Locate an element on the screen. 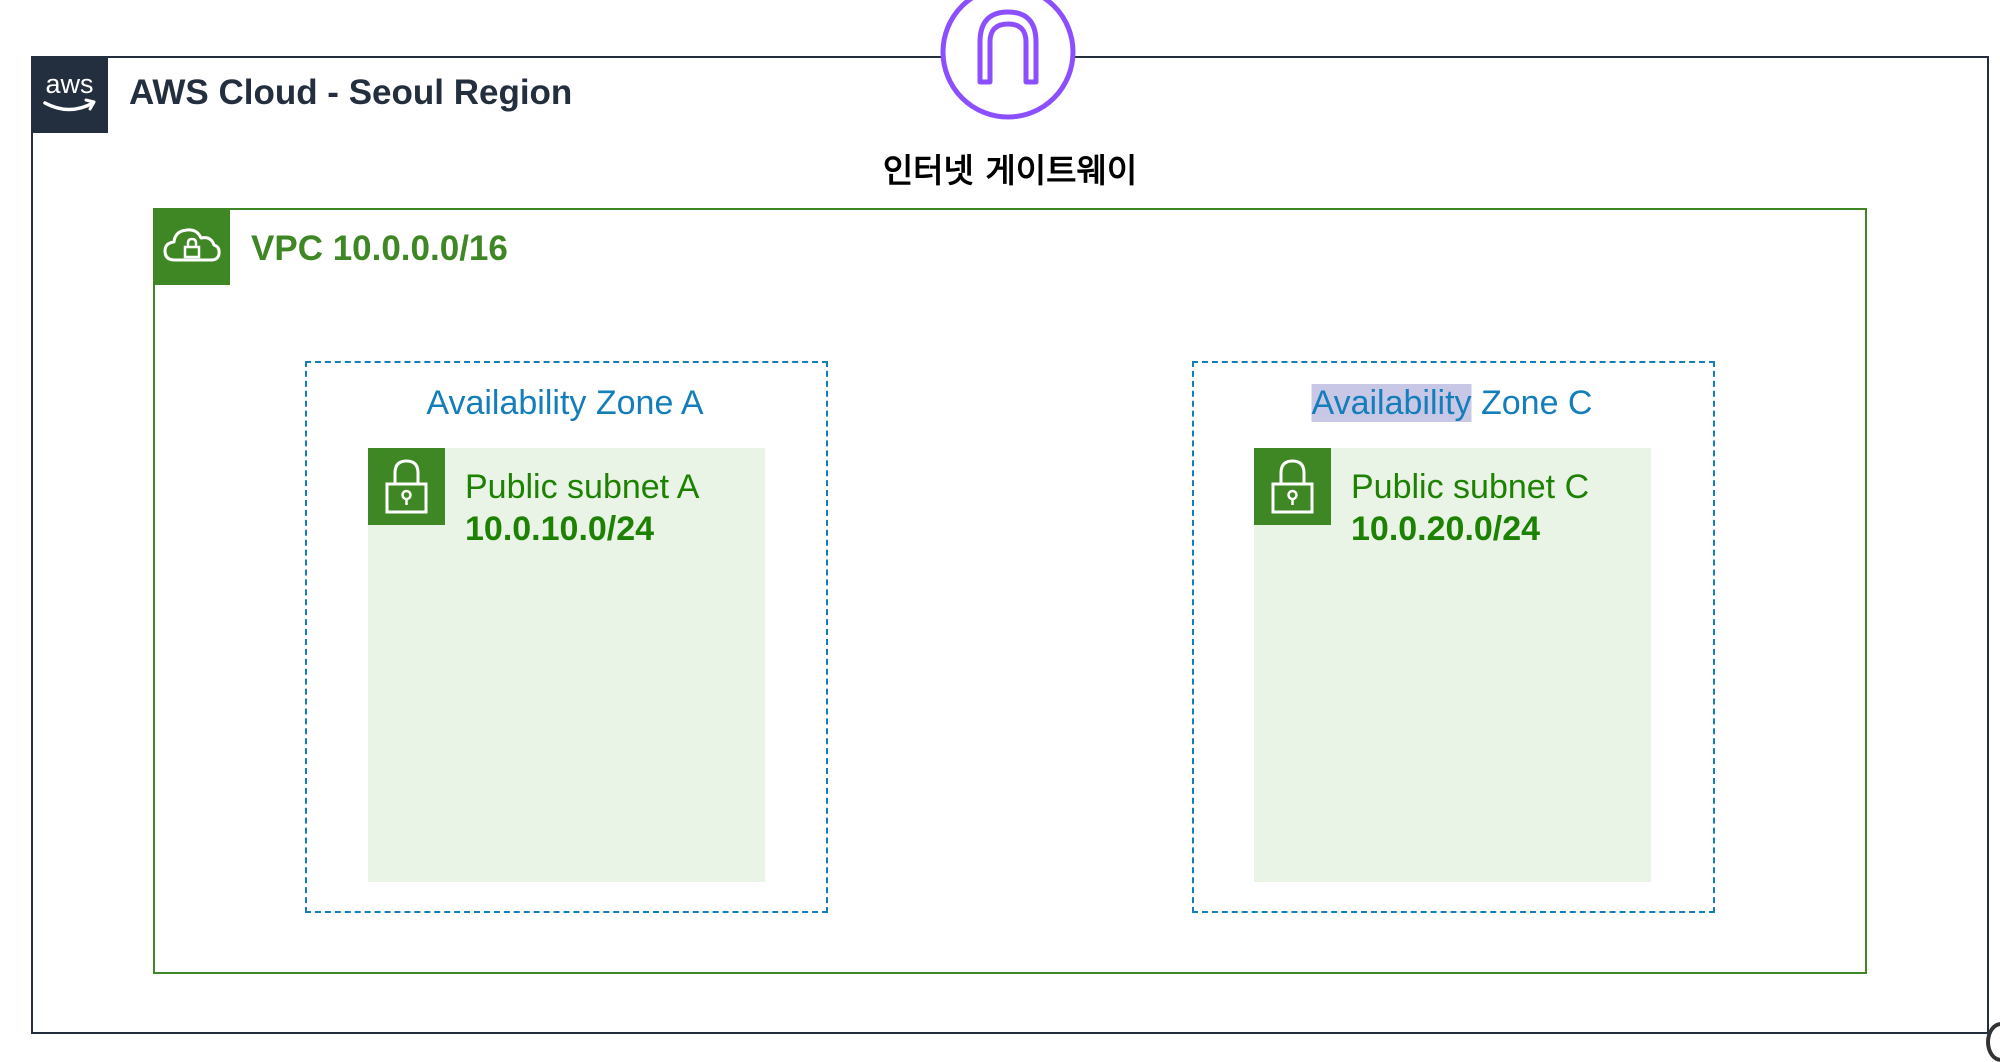 The image size is (2000, 1062). az-c-title-highlight: Availability is located at coordinates (1391, 403).